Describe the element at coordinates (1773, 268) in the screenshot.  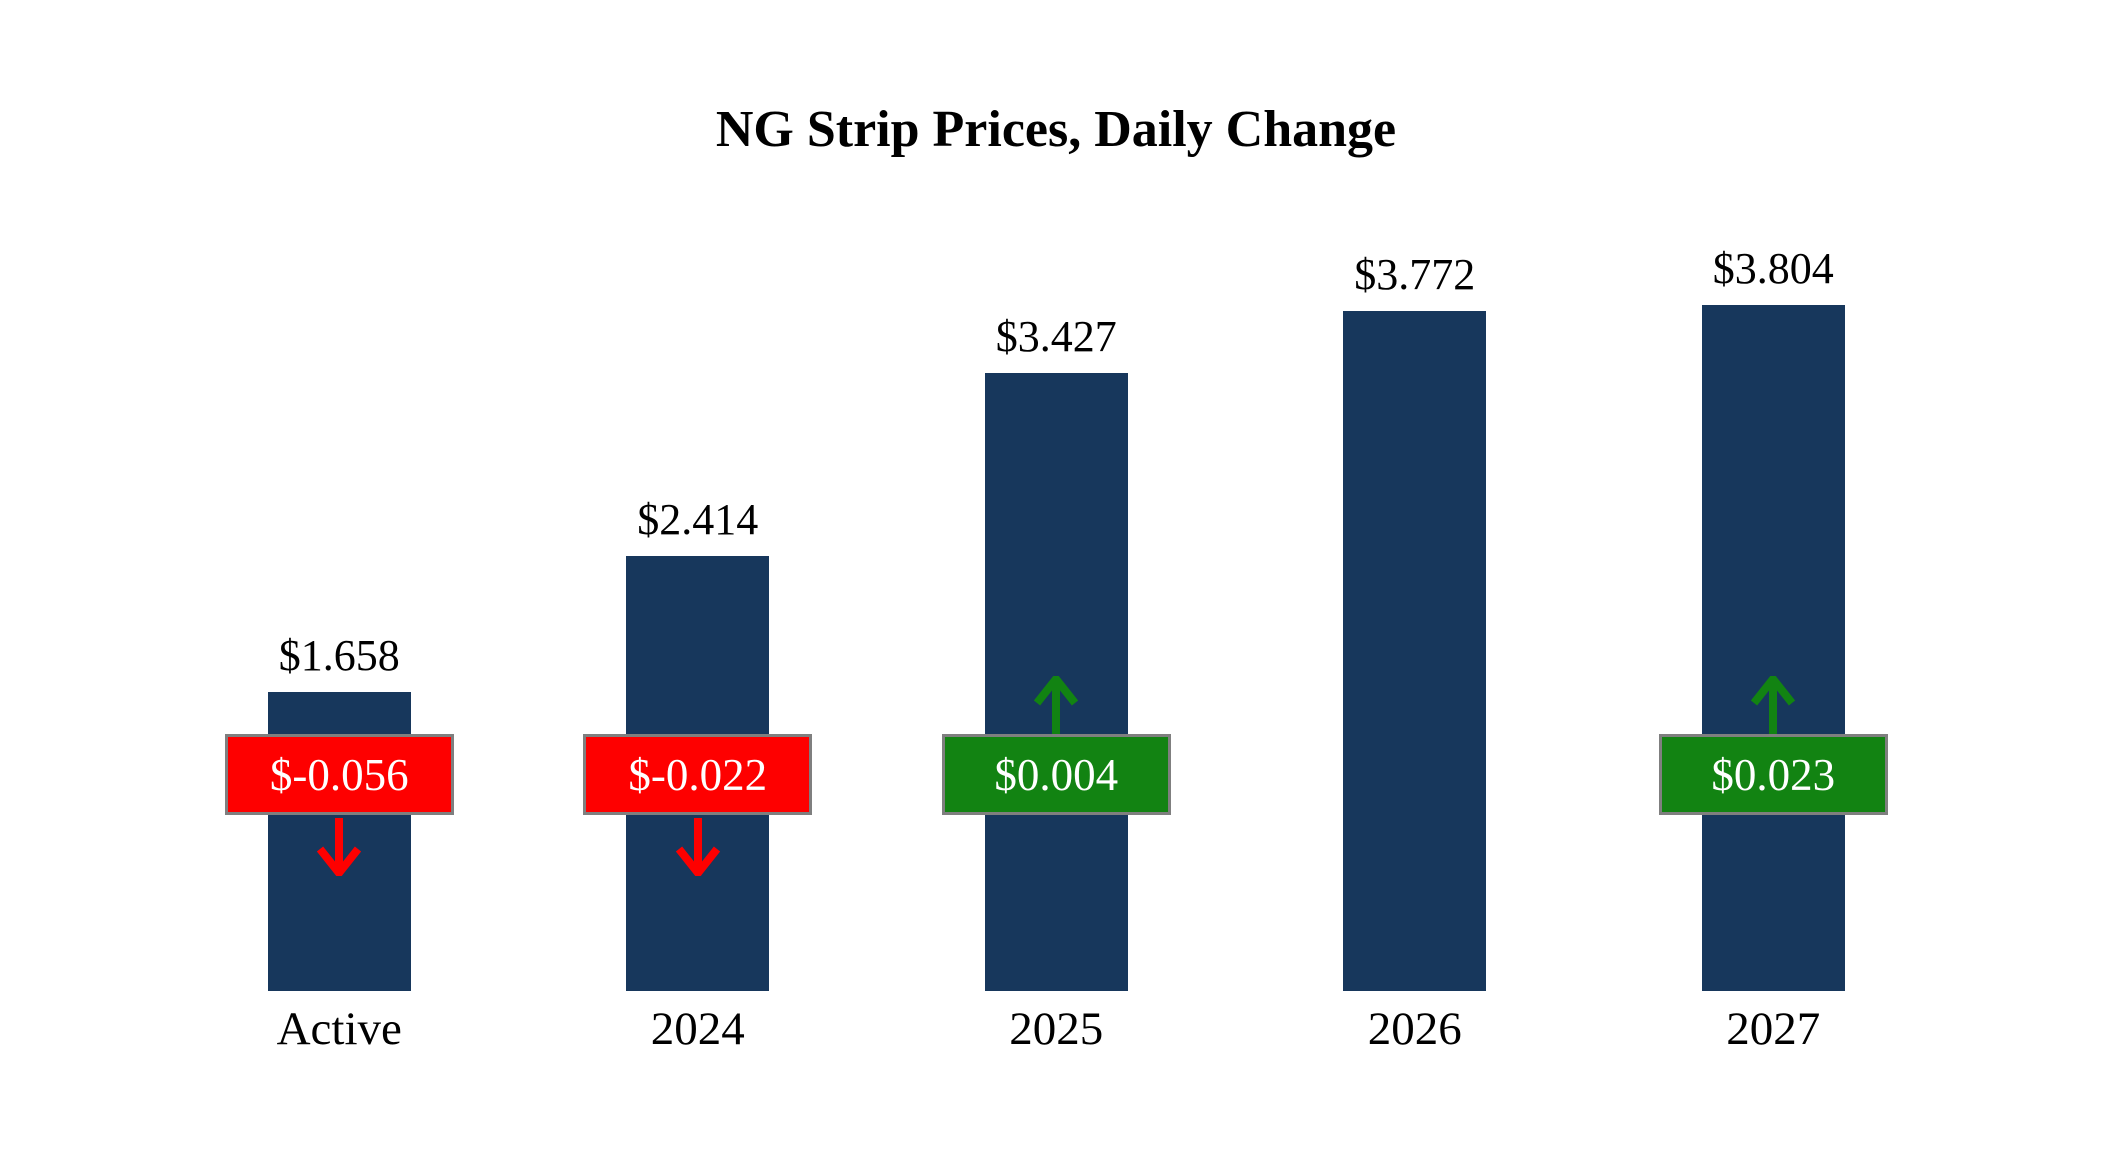
I see `value-label: $3.804` at that location.